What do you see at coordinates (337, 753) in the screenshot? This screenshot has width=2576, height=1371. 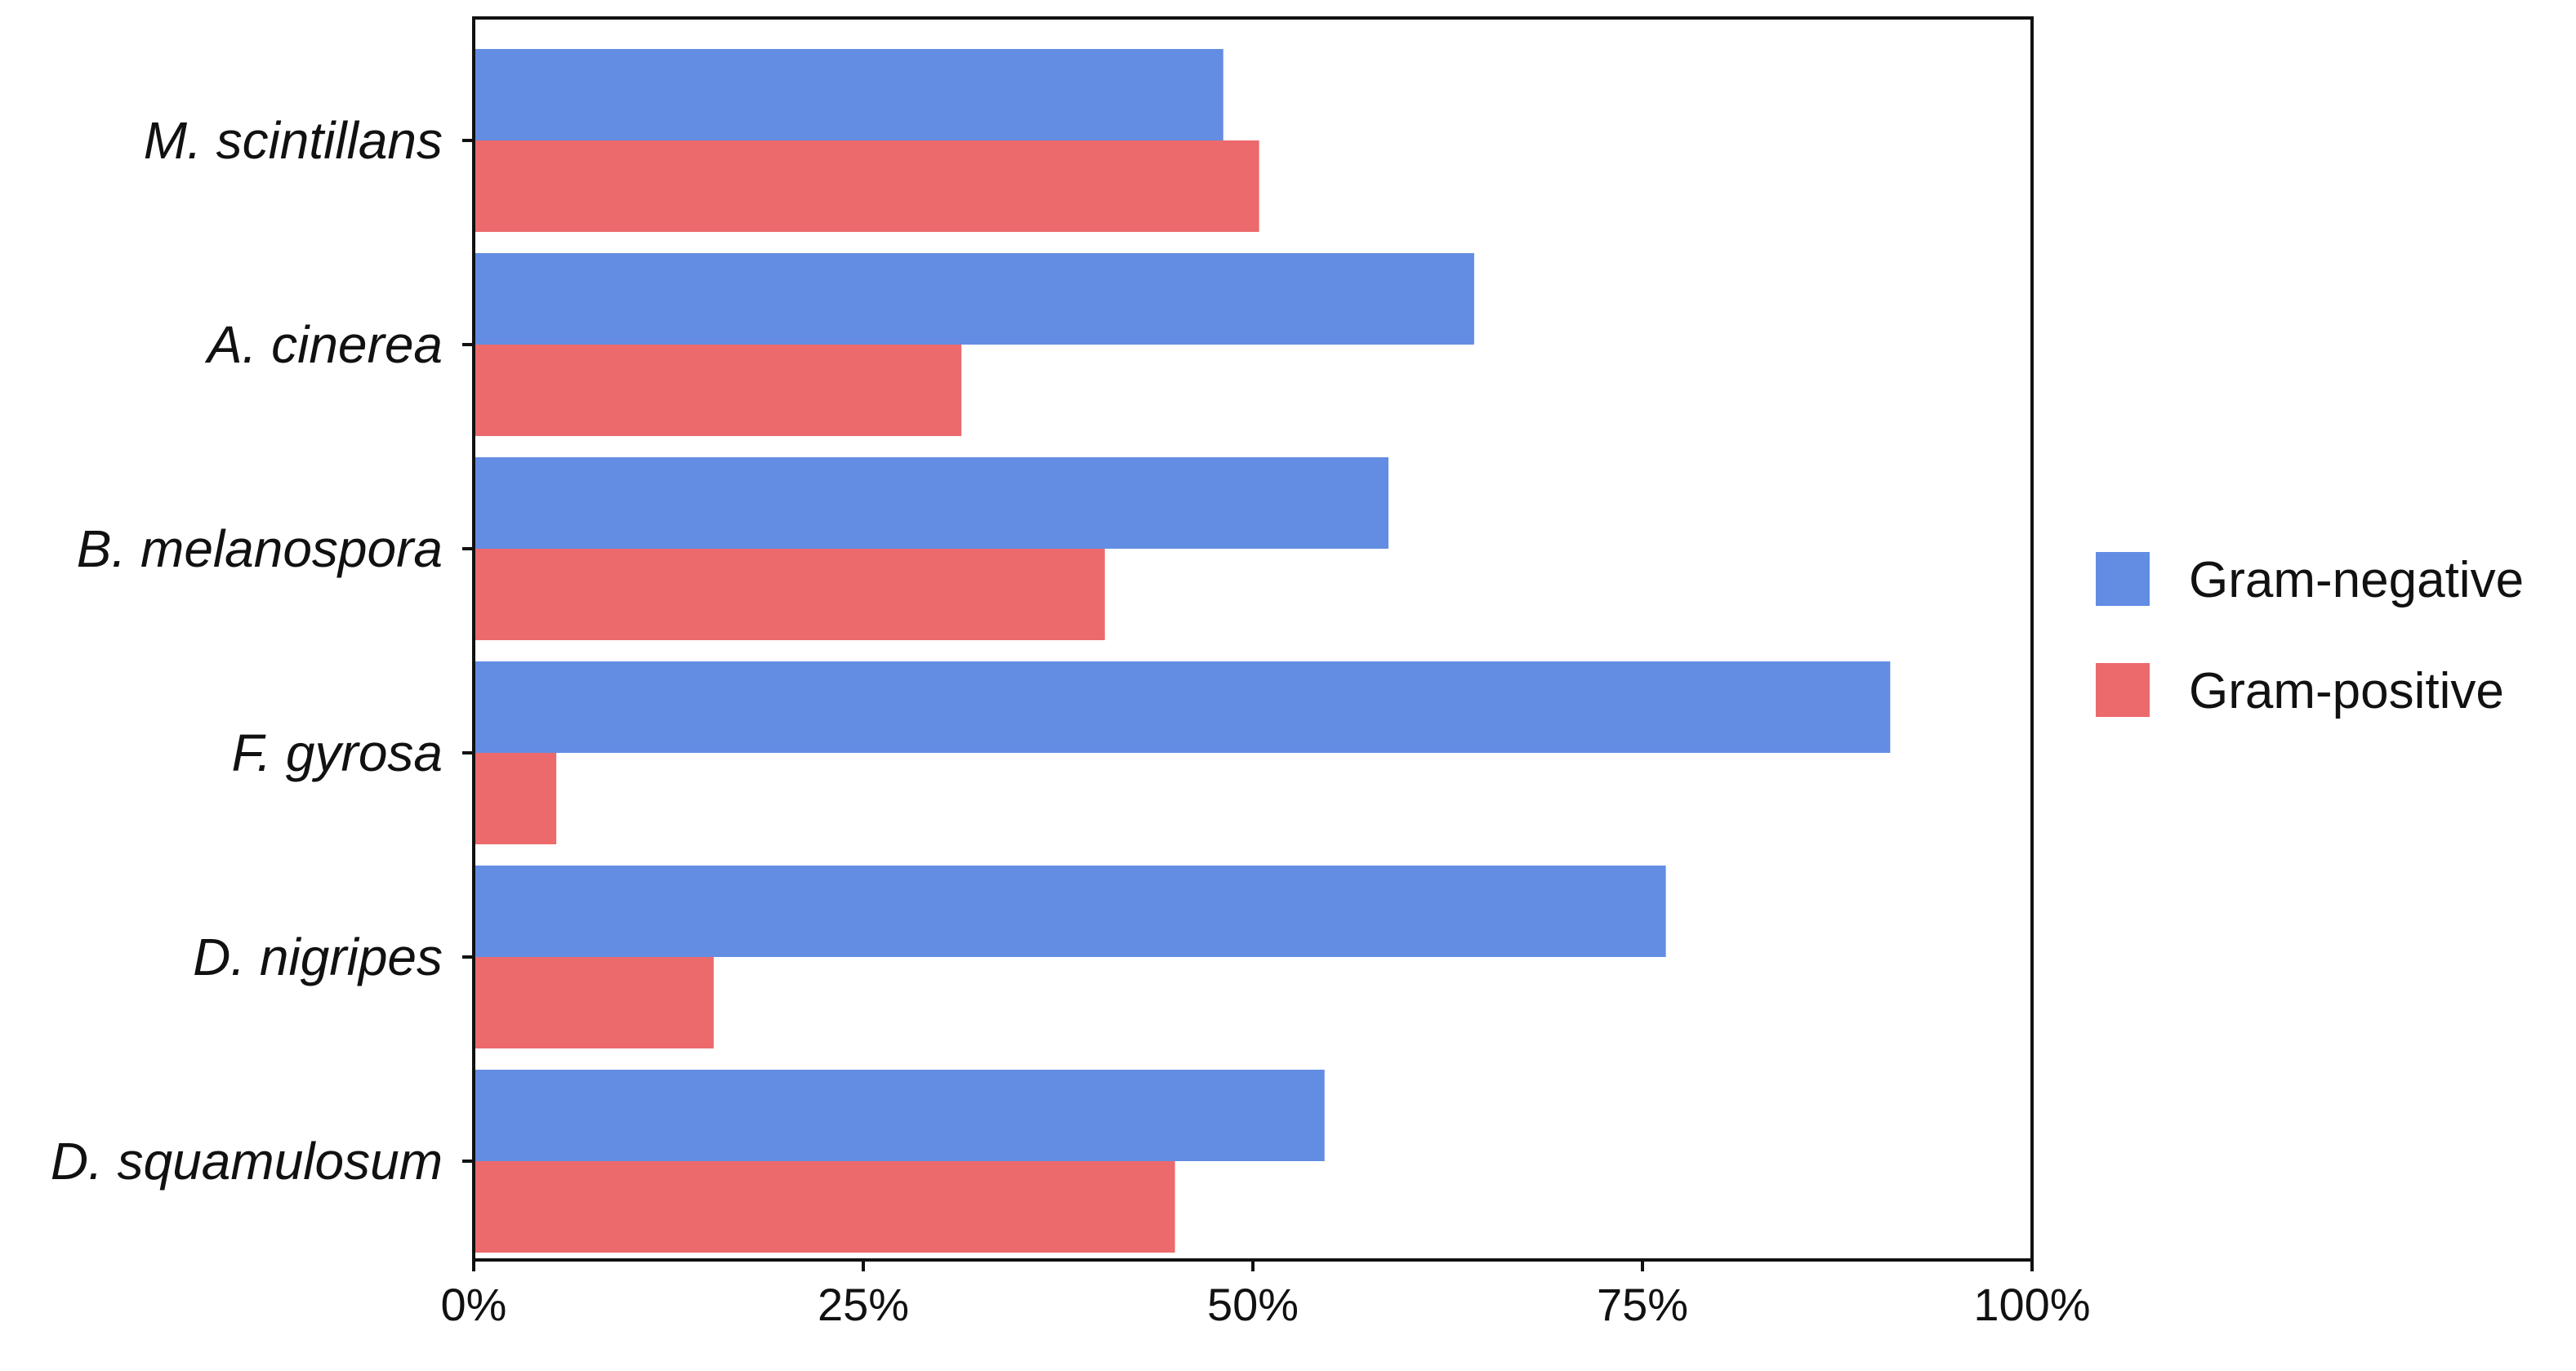 I see `y-tick-label: F. gyrosa` at bounding box center [337, 753].